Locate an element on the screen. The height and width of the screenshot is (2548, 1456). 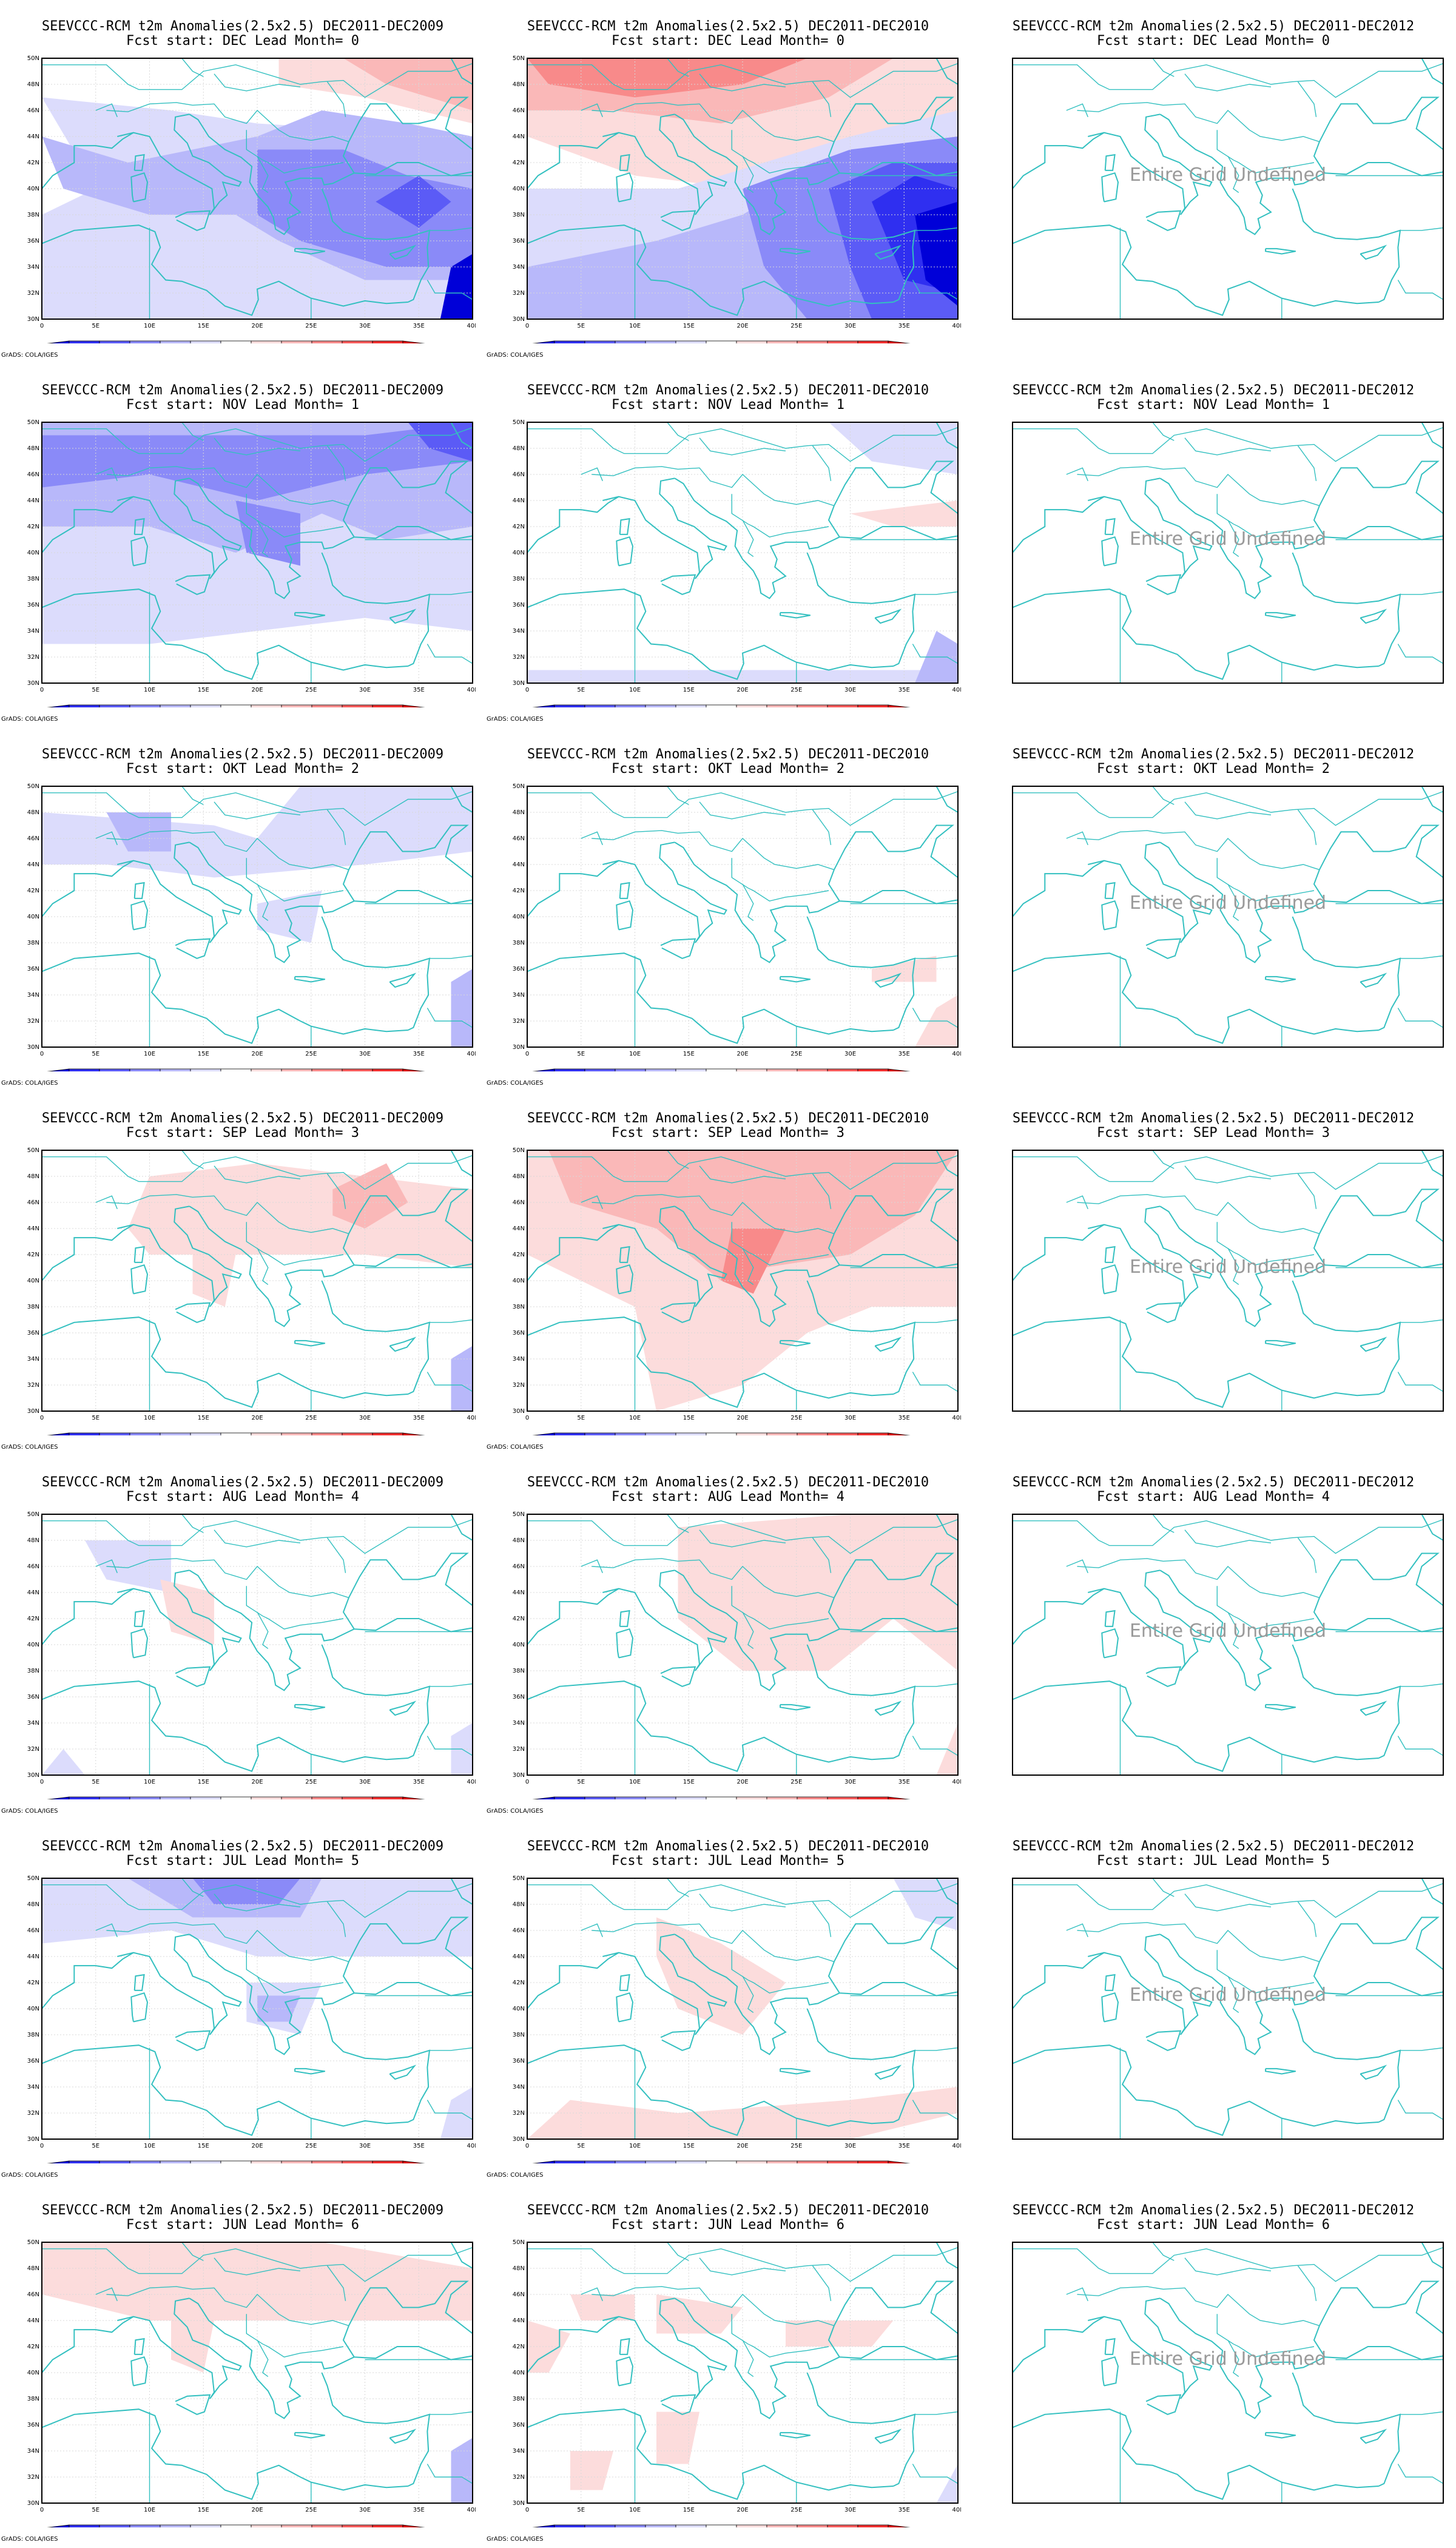
y-tick-label: 40N is located at coordinates (519, 2373).